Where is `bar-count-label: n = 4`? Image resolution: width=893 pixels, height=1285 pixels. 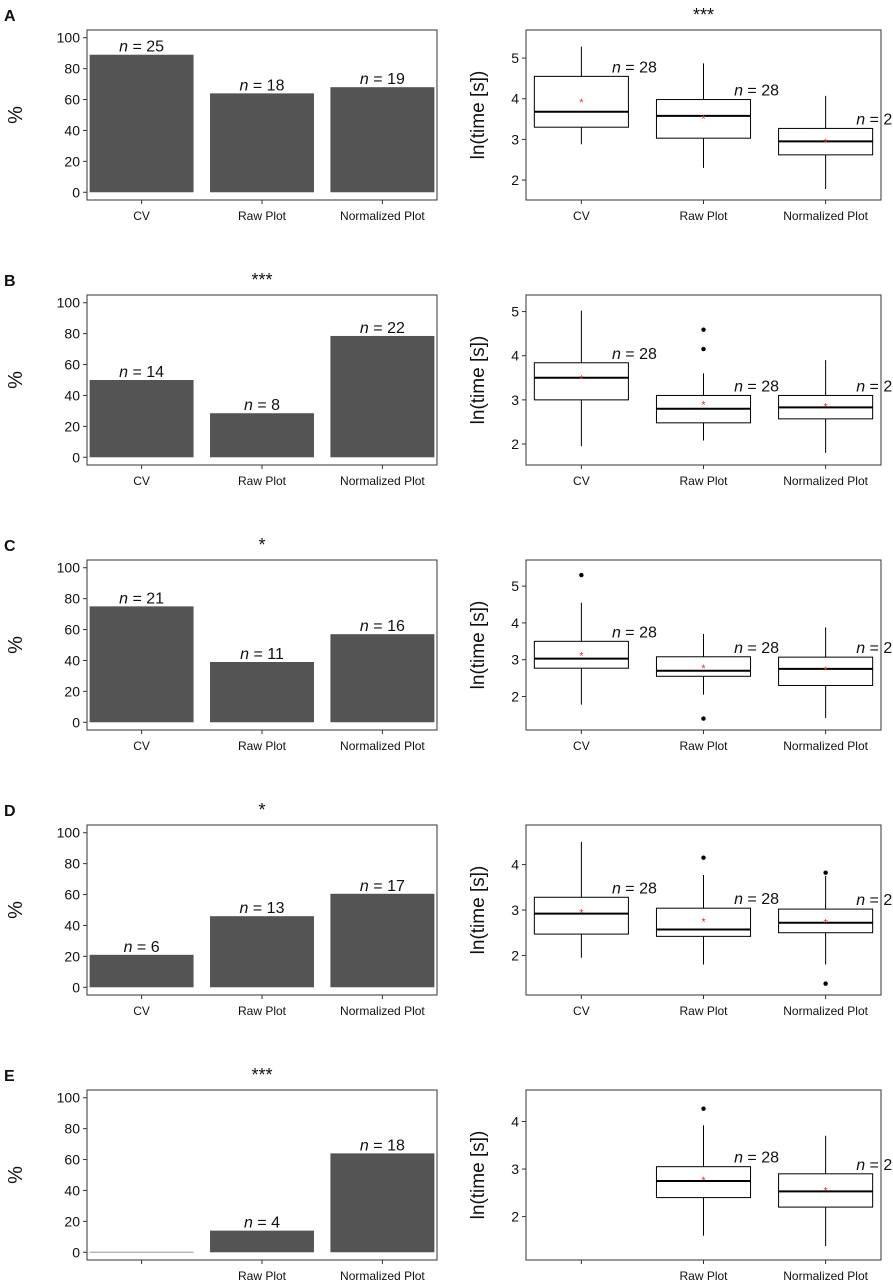
bar-count-label: n = 4 is located at coordinates (262, 1223).